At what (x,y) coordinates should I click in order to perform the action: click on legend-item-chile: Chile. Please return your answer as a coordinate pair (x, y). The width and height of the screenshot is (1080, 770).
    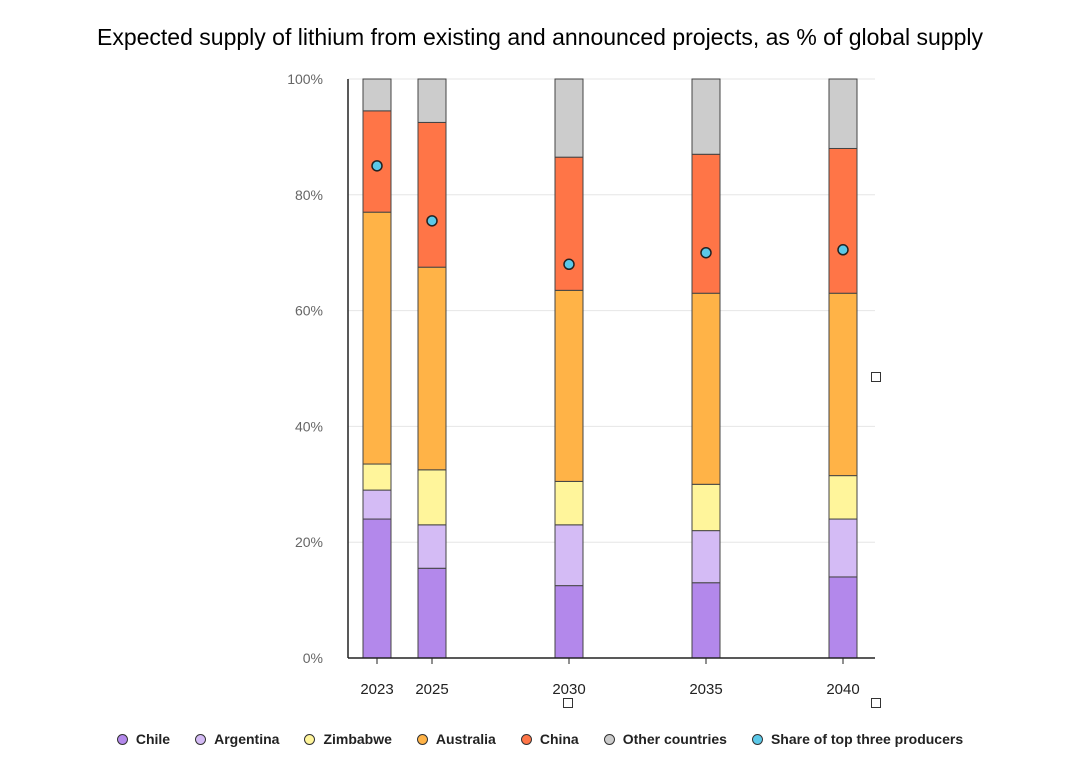
    Looking at the image, I should click on (143, 739).